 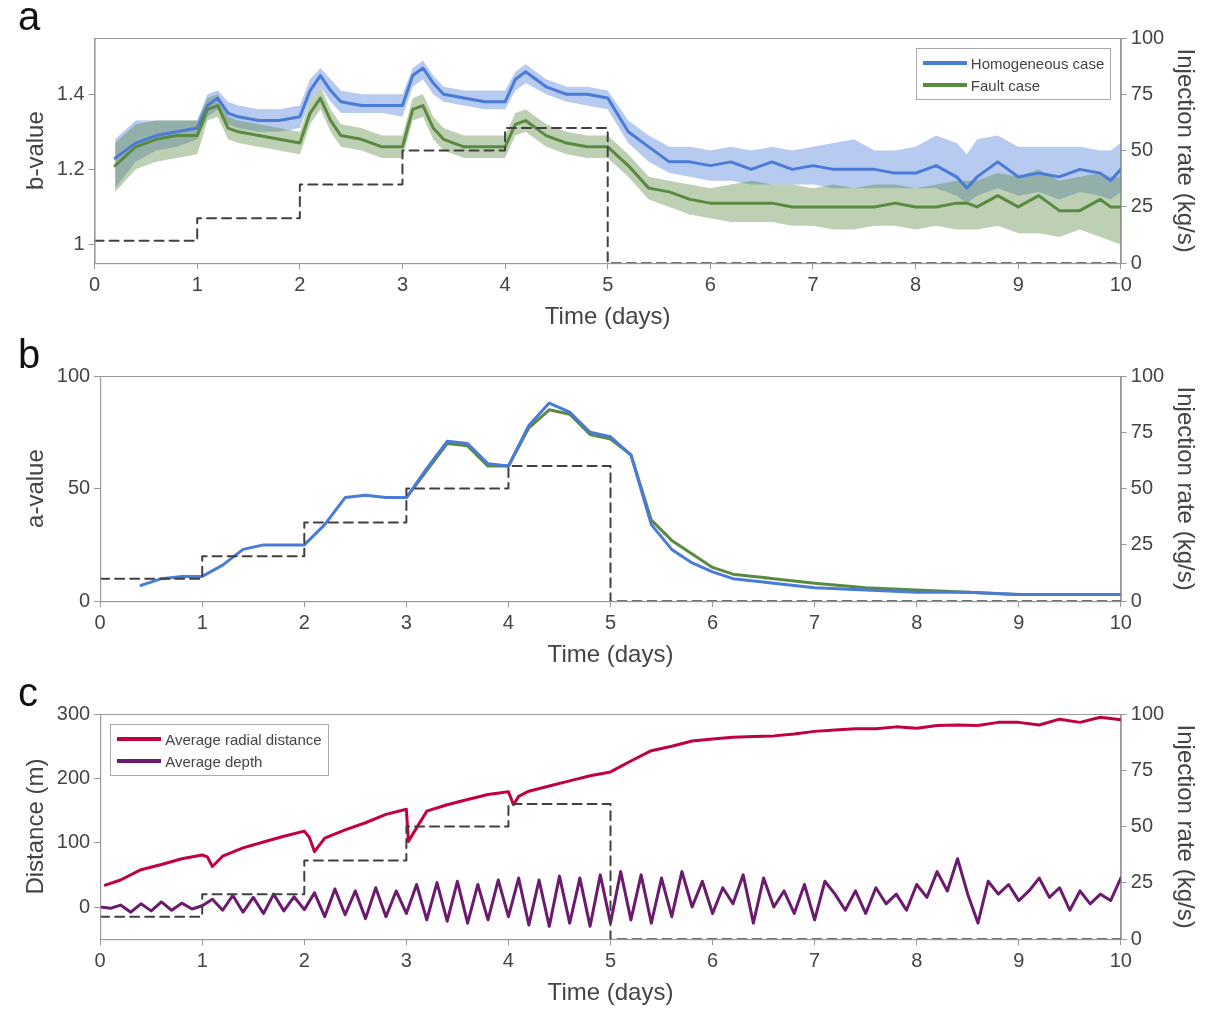 What do you see at coordinates (214, 761) in the screenshot?
I see `legend-label: Average depth` at bounding box center [214, 761].